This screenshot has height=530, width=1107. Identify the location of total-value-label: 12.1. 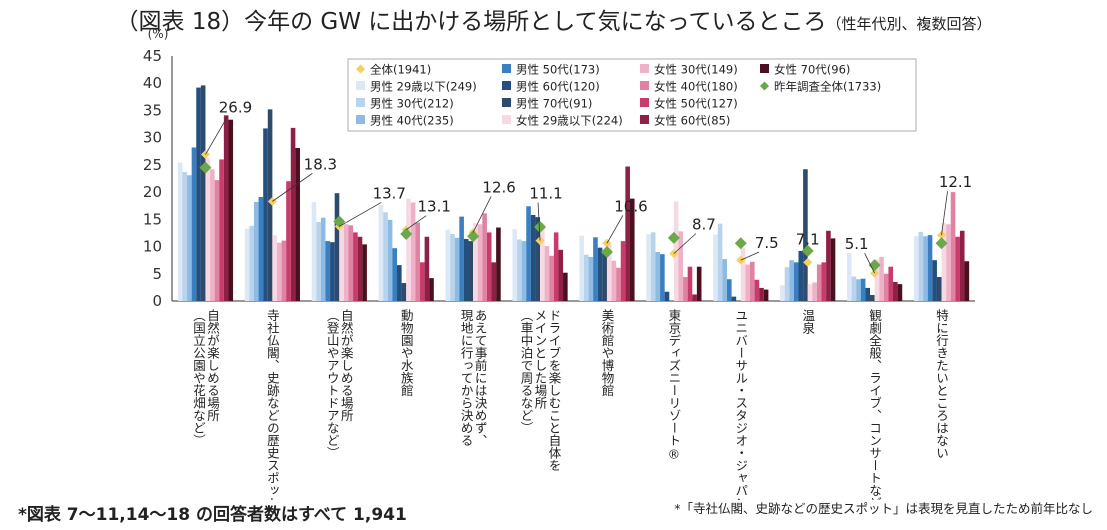
(955, 182).